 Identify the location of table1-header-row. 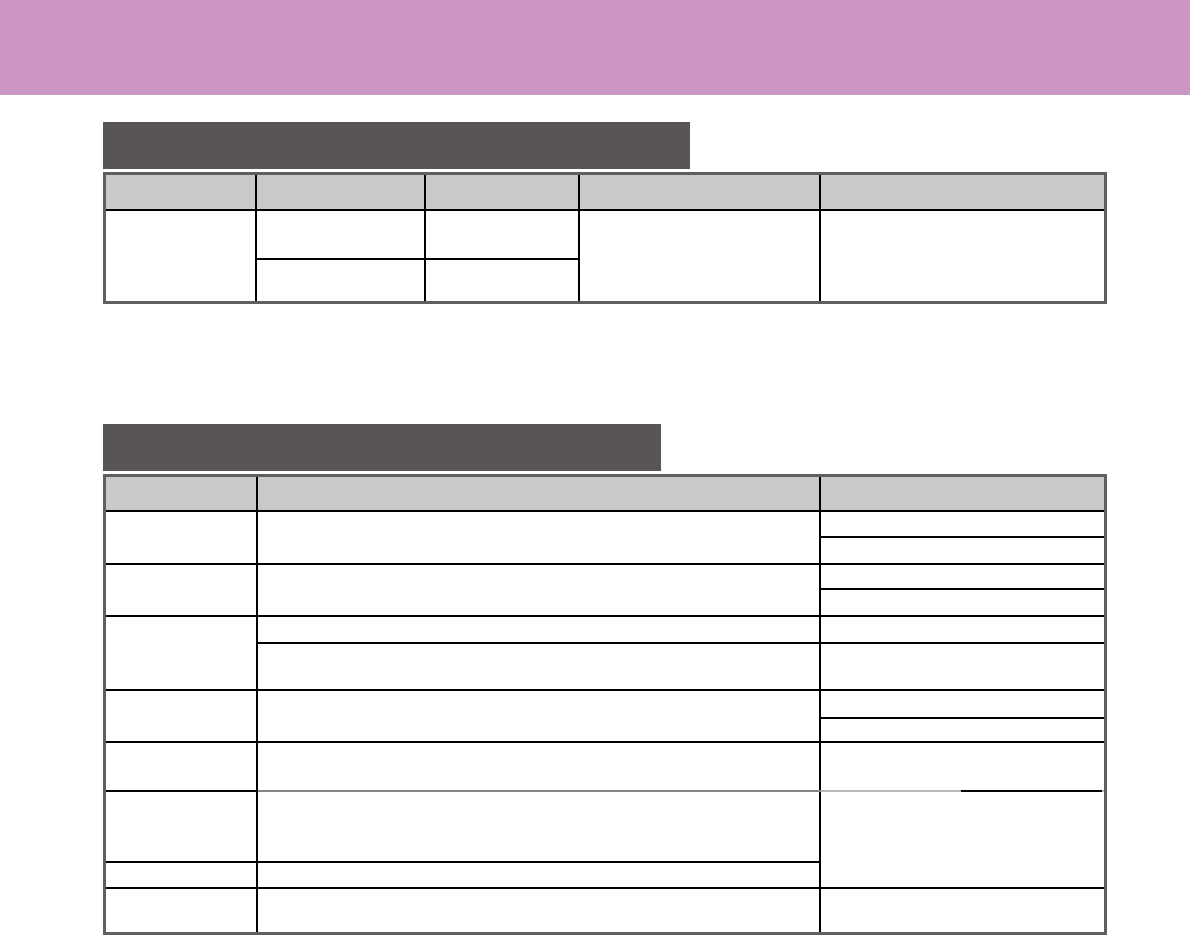
(605, 191).